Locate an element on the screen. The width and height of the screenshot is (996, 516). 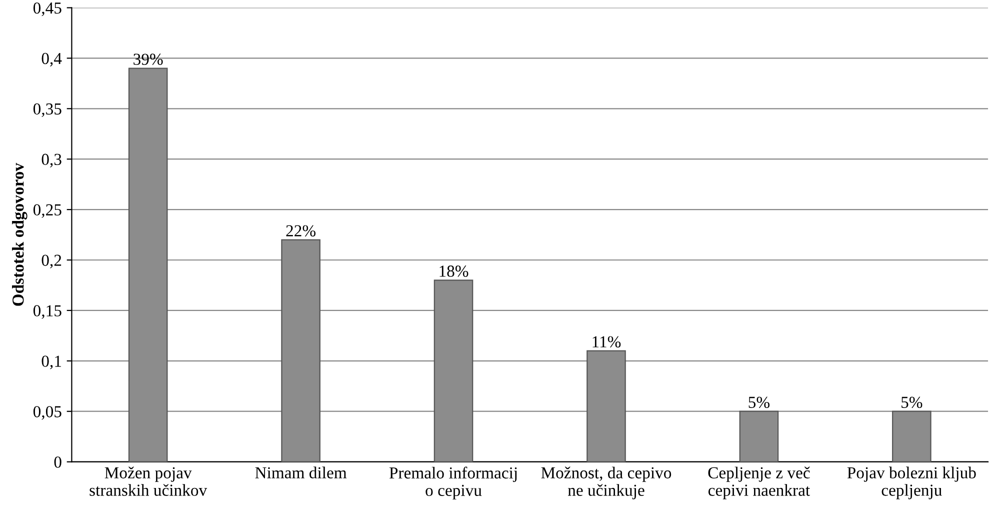
y-tick-label: 0,25 is located at coordinates (47, 211).